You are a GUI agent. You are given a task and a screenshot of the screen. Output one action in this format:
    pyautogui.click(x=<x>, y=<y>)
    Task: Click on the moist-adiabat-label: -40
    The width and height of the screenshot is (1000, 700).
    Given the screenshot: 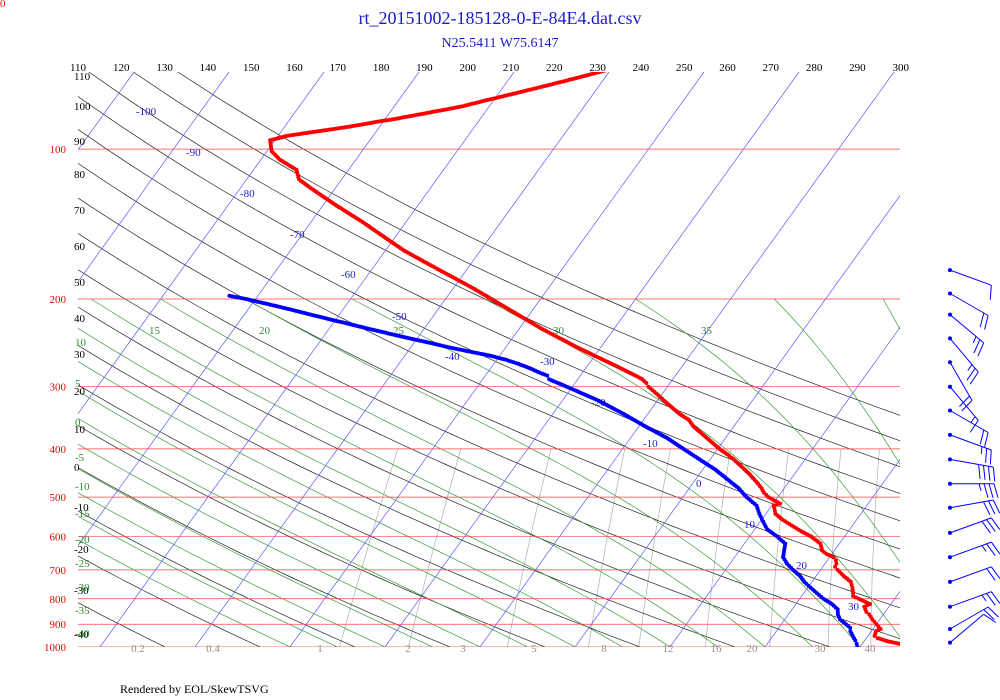 What is the action you would take?
    pyautogui.click(x=82, y=634)
    